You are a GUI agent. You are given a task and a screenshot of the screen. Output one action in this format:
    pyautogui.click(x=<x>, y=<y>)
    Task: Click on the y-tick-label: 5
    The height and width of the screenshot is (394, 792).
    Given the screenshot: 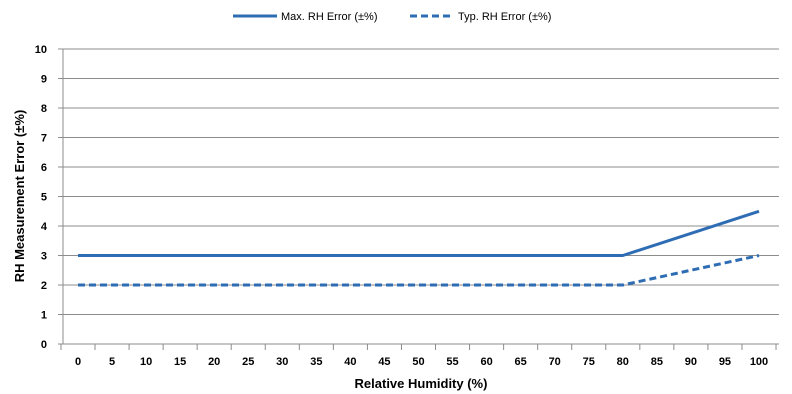 What is the action you would take?
    pyautogui.click(x=44, y=198)
    